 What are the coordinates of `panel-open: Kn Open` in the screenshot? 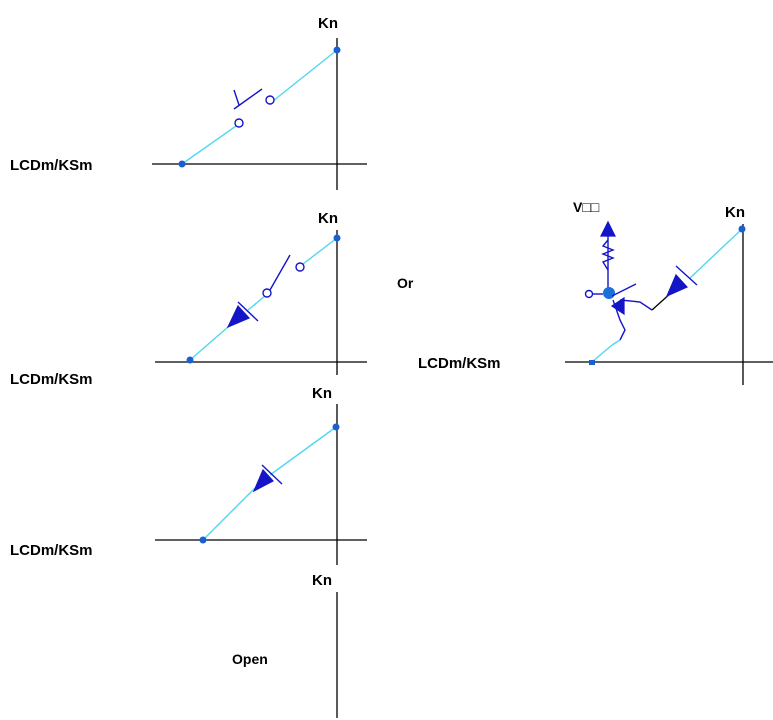 It's located at (285, 645).